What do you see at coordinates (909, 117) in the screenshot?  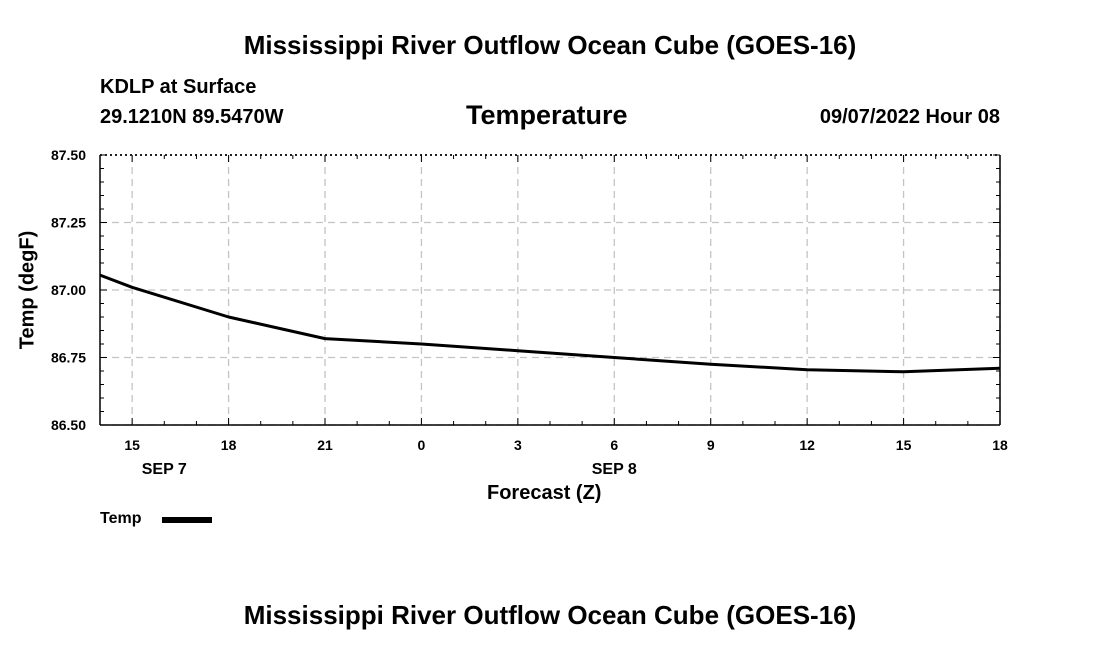 I see `datetime-label: 09/07/2022 Hour 08` at bounding box center [909, 117].